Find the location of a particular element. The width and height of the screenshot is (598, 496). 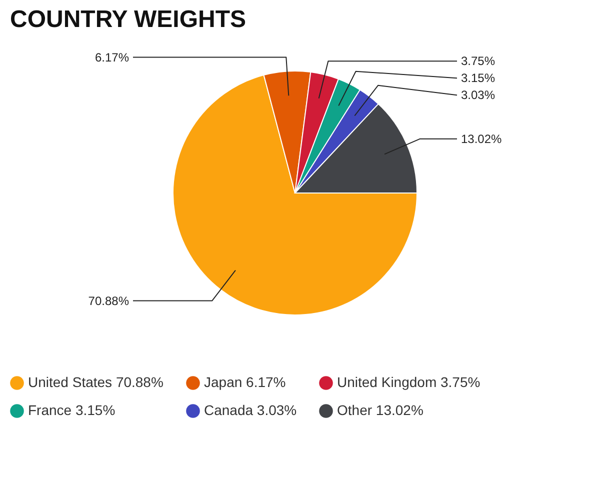

legend-label: Other 13.02% is located at coordinates (380, 410).